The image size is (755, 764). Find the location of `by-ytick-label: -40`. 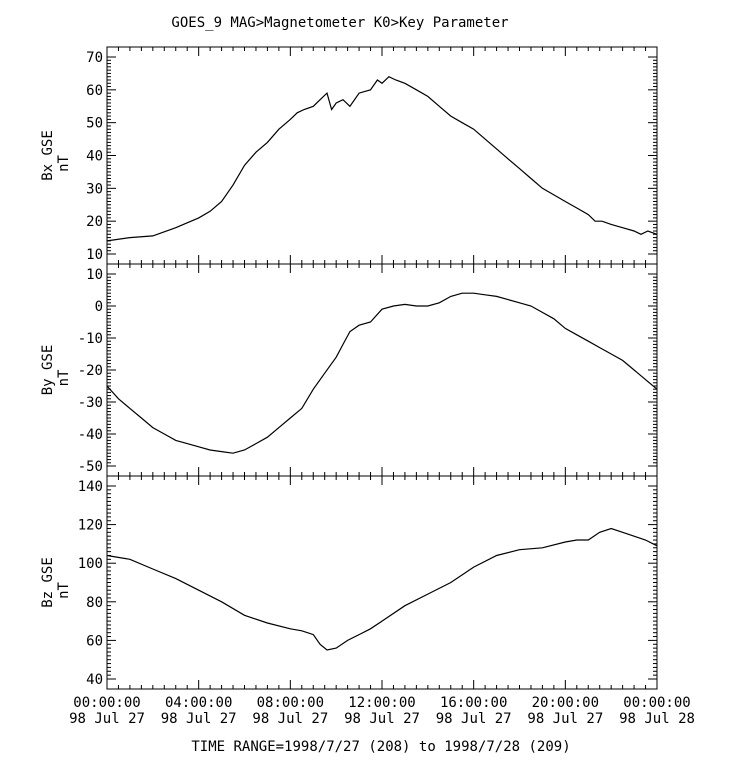

by-ytick-label: -40 is located at coordinates (90, 435).